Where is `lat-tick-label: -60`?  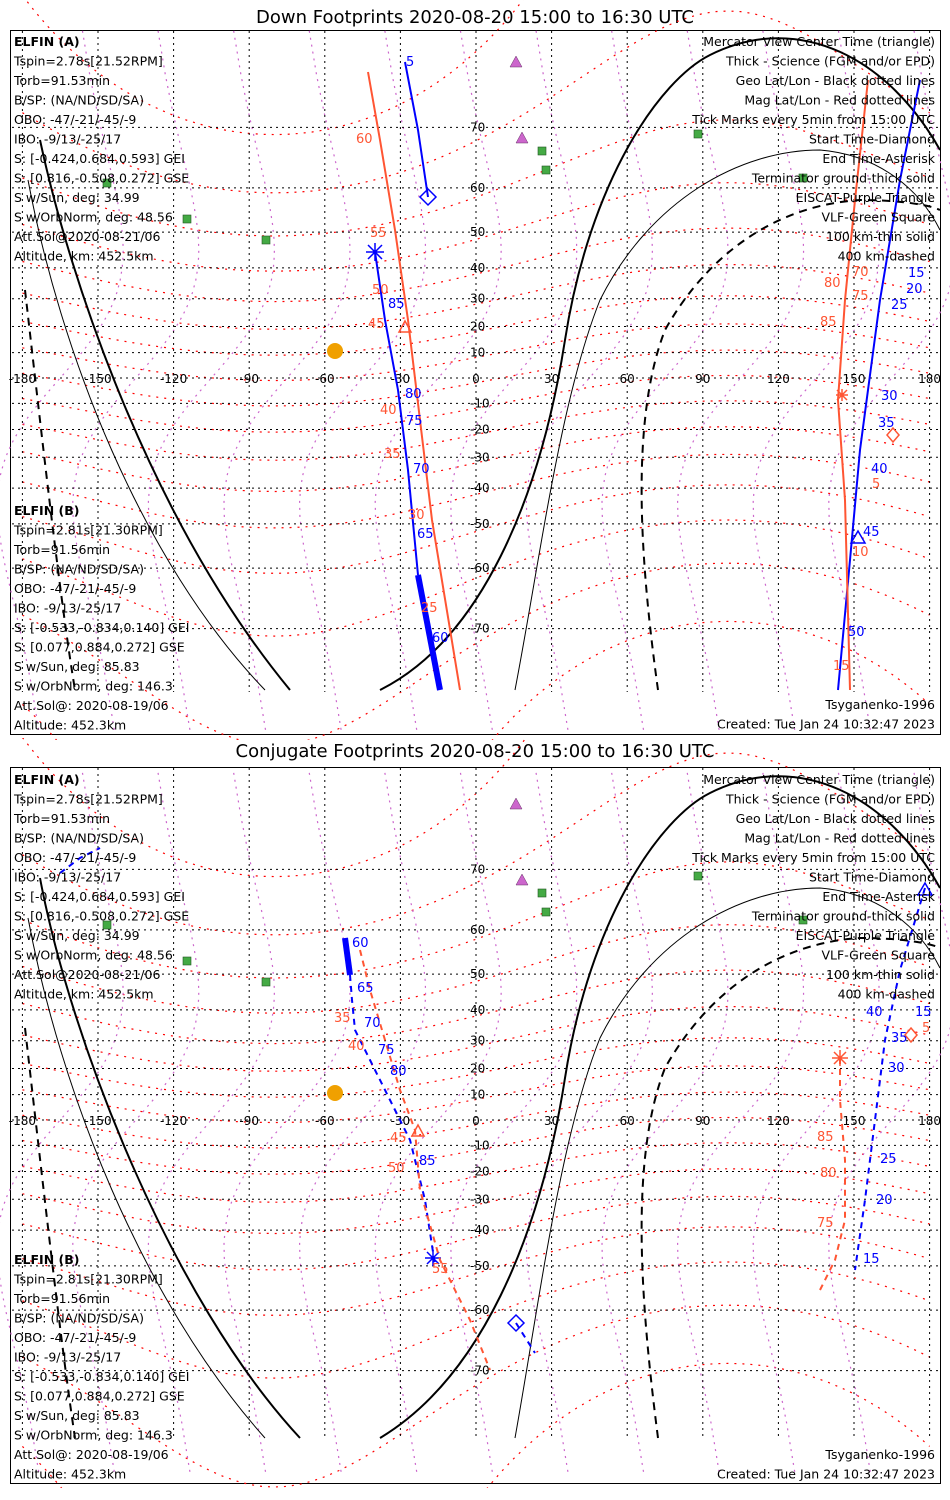
lat-tick-label: -60 is located at coordinates (480, 568).